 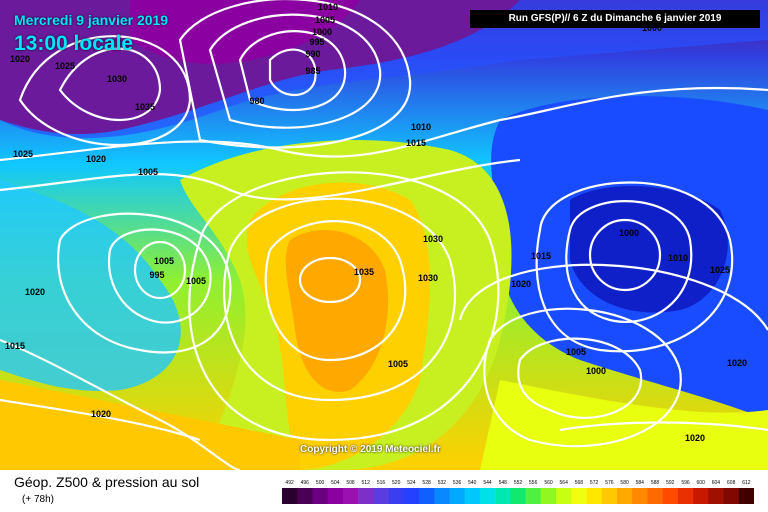 What do you see at coordinates (457, 483) in the screenshot?
I see `scale-tick: 536` at bounding box center [457, 483].